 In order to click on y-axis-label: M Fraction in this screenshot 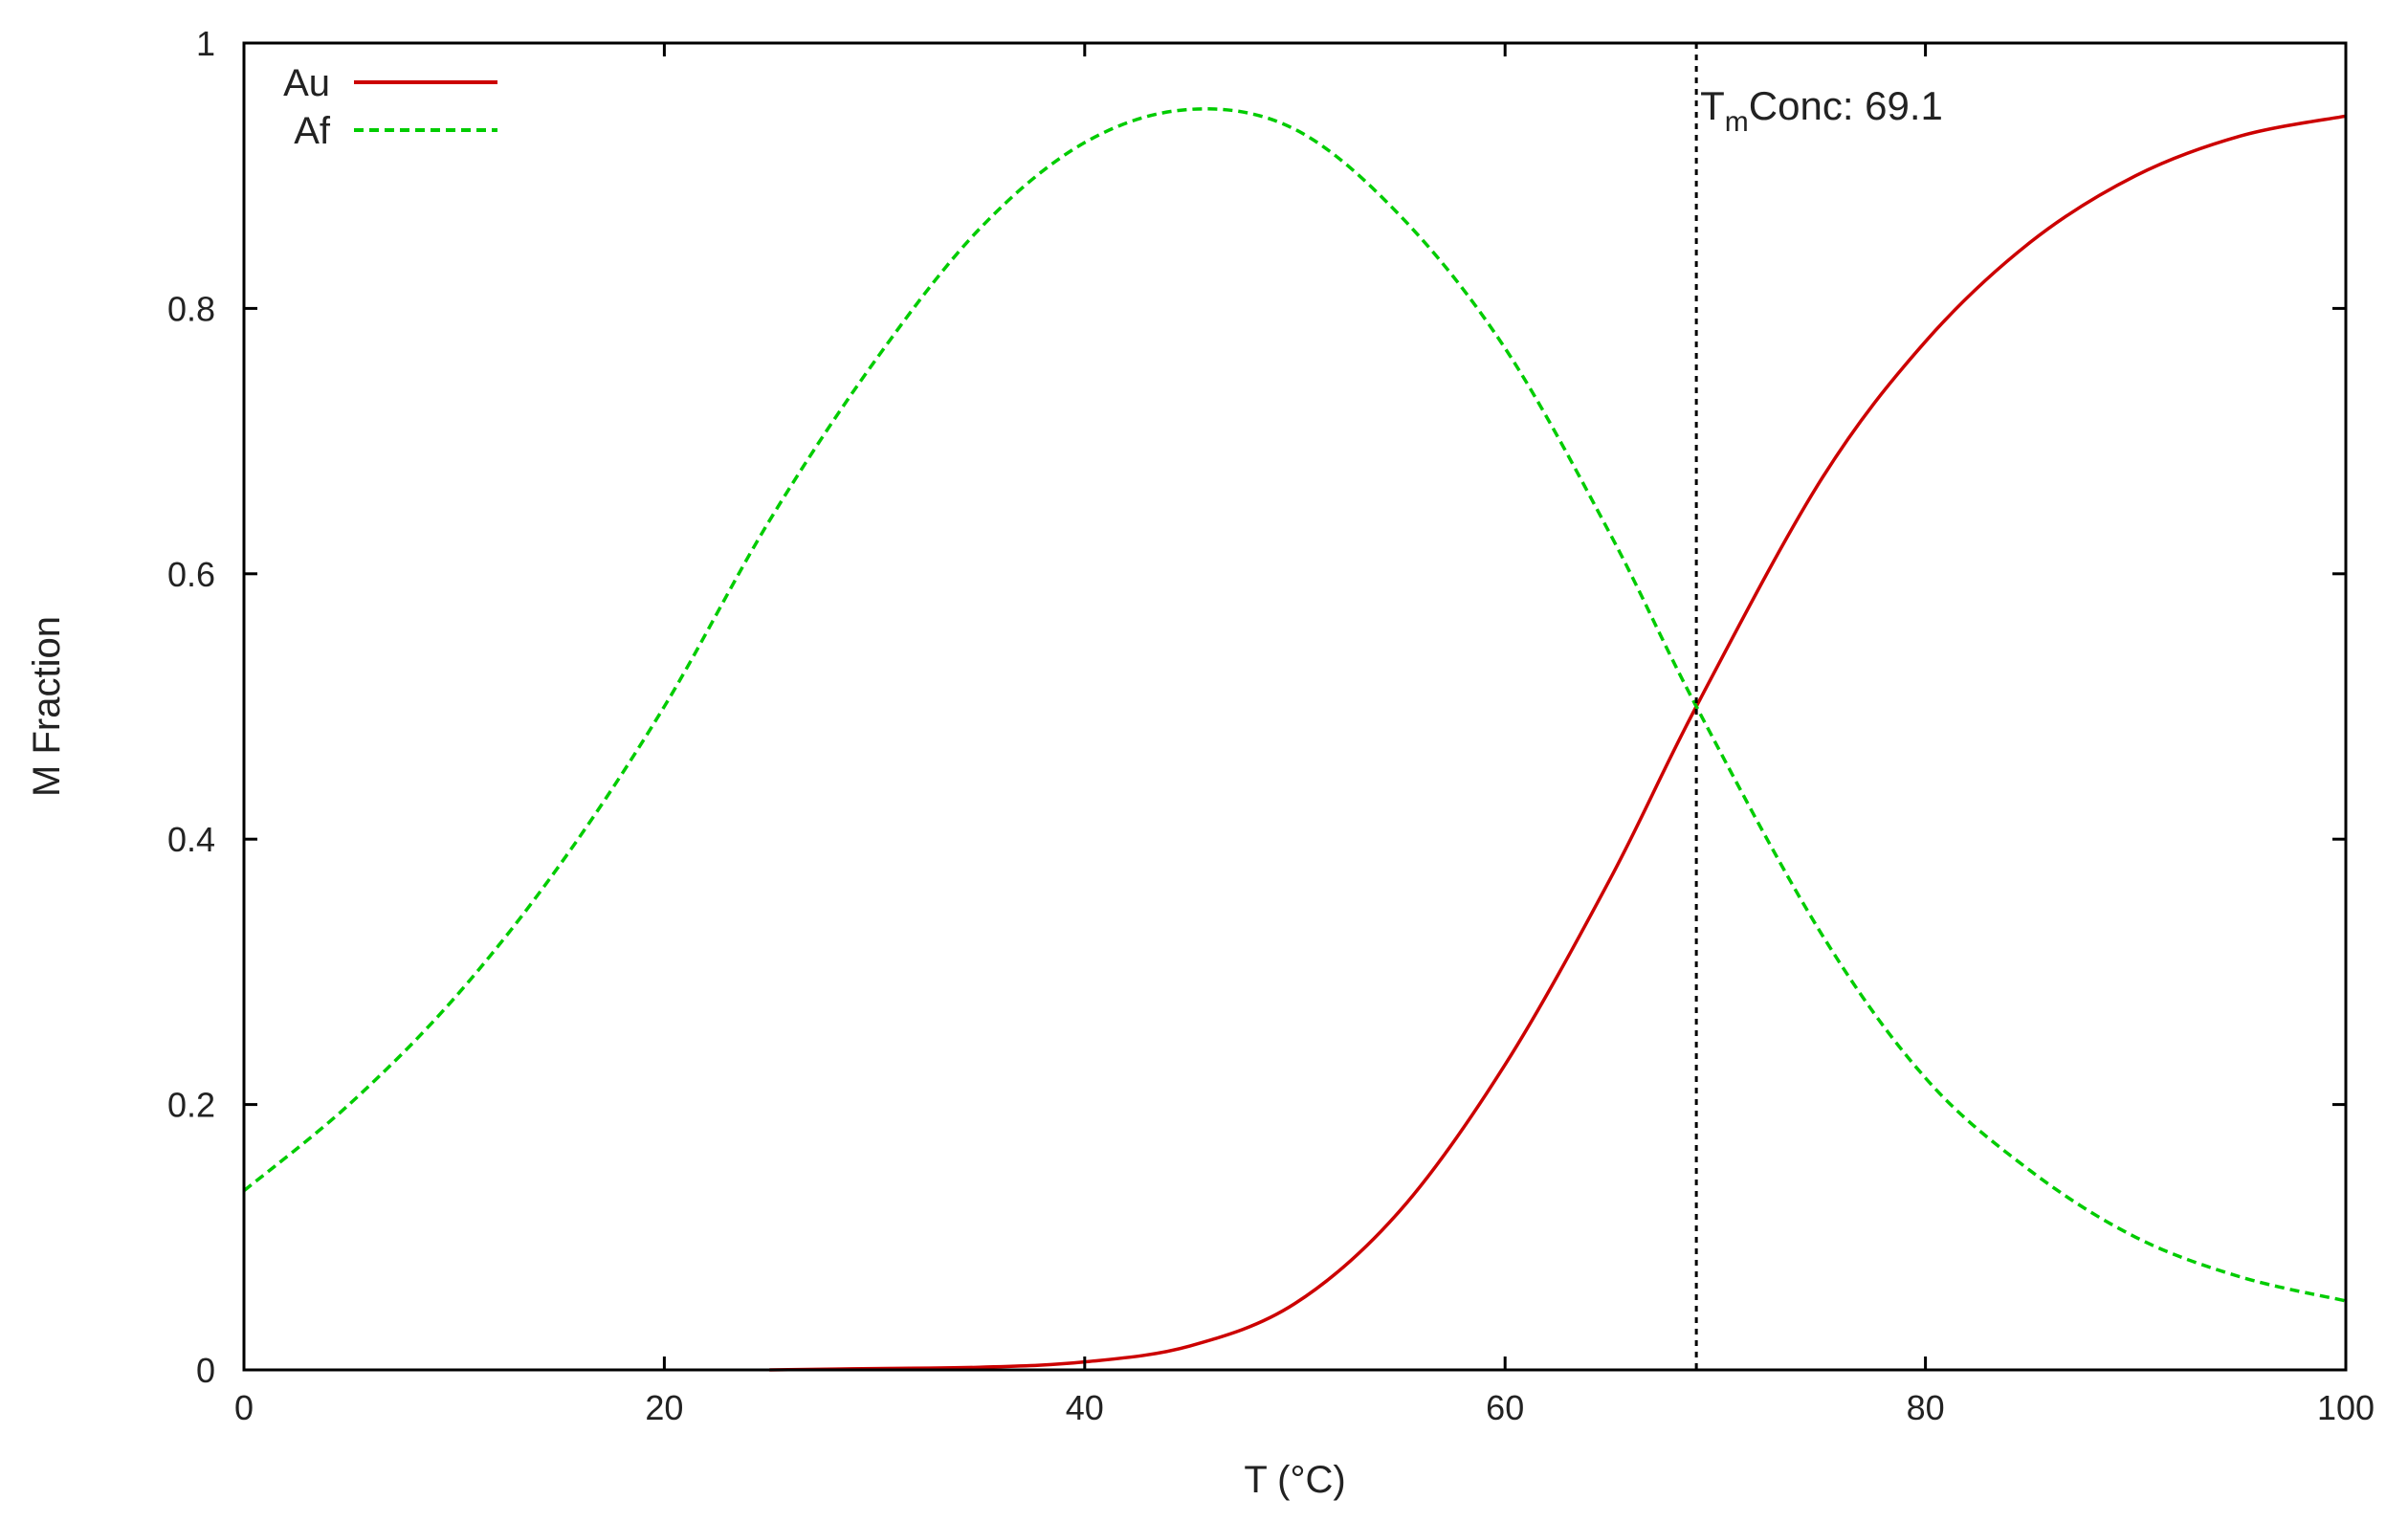, I will do `click(47, 706)`.